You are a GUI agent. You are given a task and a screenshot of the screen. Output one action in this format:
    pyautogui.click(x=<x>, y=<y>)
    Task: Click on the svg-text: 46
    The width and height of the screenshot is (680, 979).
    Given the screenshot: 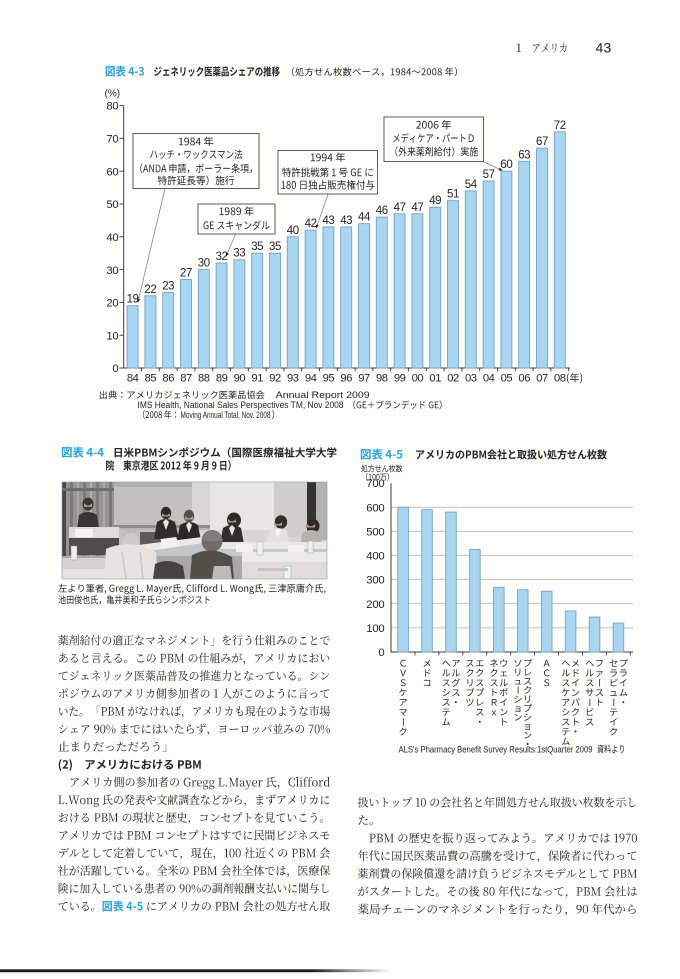 What is the action you would take?
    pyautogui.click(x=382, y=211)
    